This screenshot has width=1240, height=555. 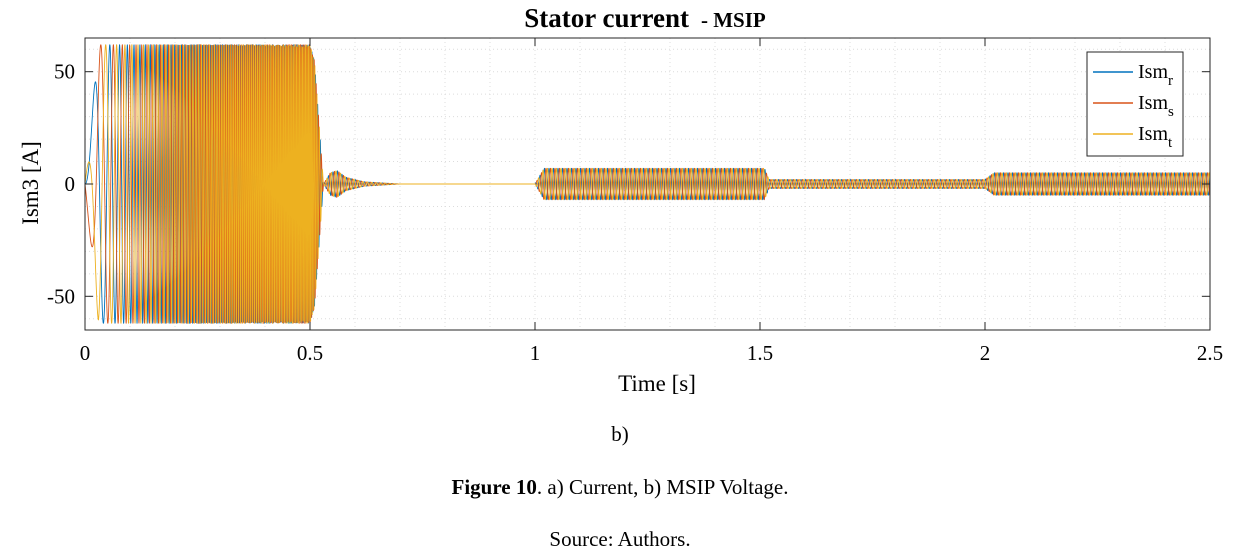 I want to click on x-tick-label: 1.5, so click(x=760, y=353).